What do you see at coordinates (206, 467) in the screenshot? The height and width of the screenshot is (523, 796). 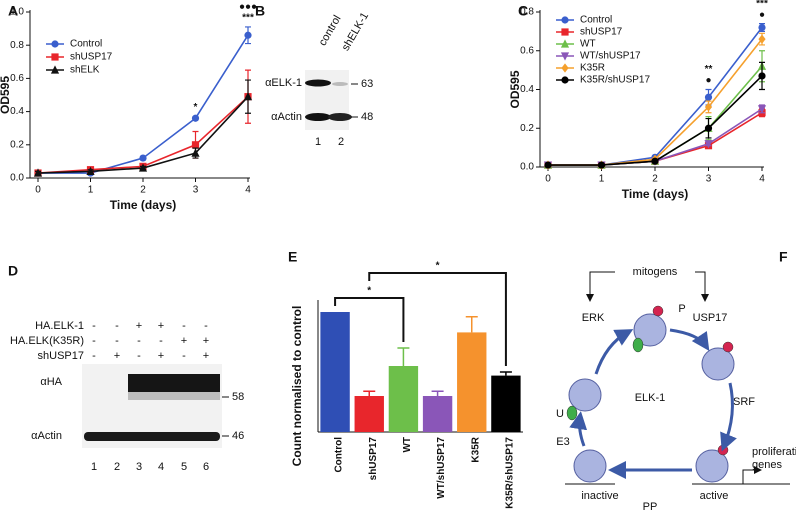 I see `lane-number: 6` at bounding box center [206, 467].